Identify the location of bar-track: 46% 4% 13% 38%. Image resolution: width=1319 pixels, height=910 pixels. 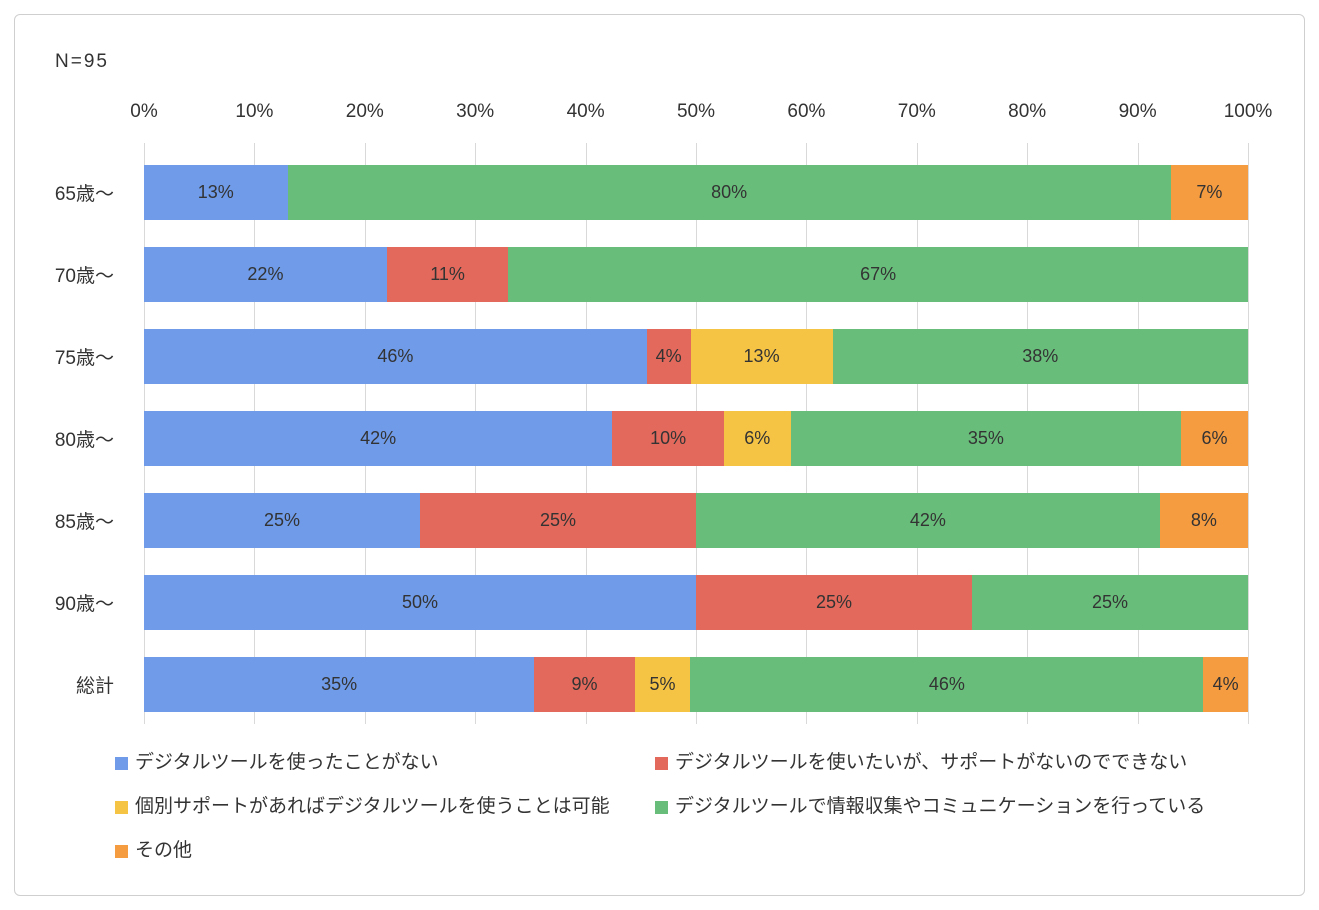
(696, 356).